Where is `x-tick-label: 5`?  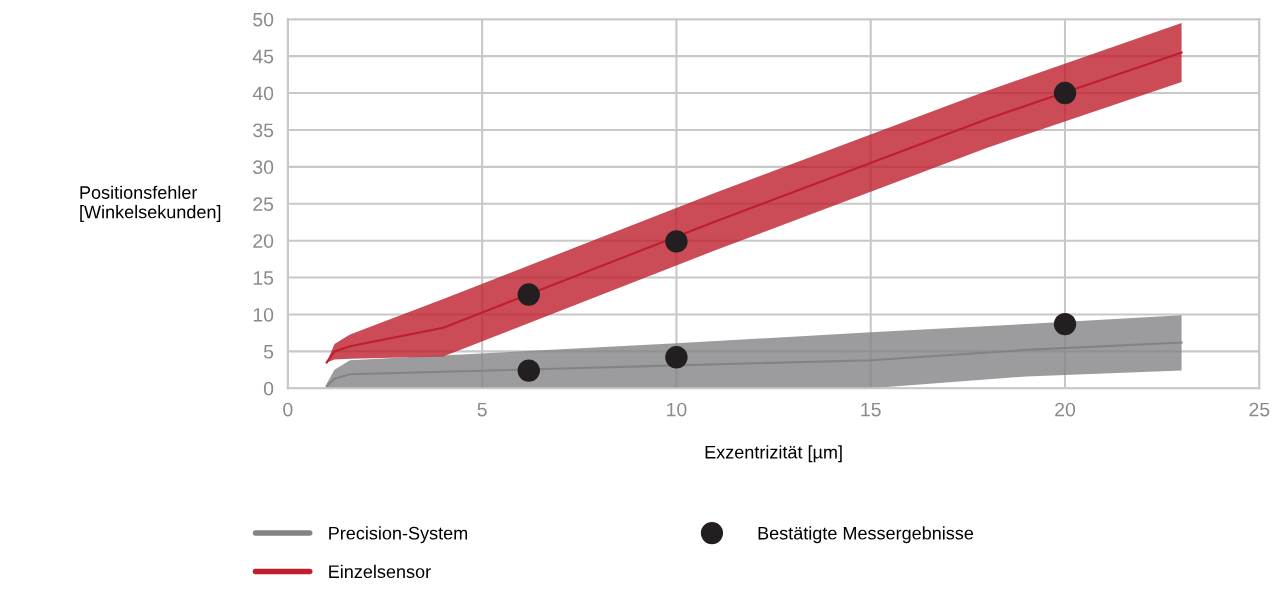 x-tick-label: 5 is located at coordinates (482, 409).